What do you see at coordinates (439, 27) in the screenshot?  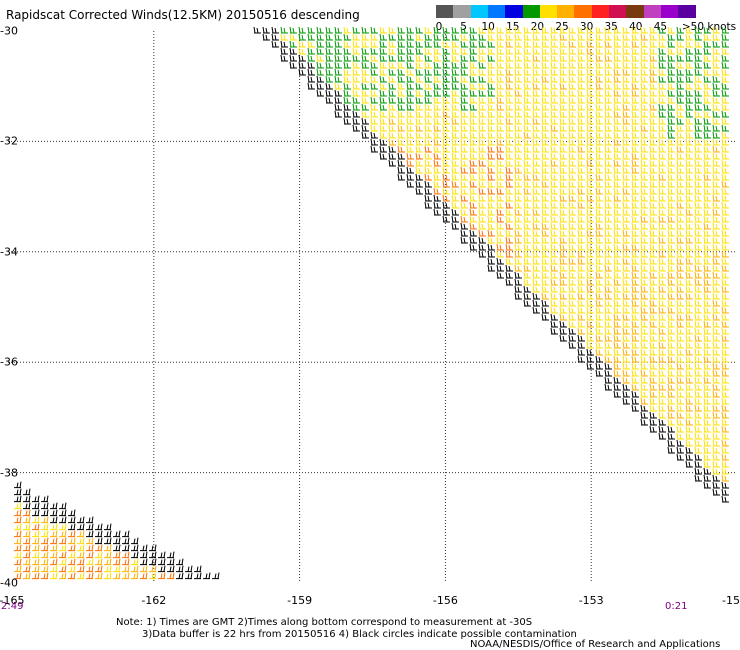 I see `colorbar-tick-label: 0` at bounding box center [439, 27].